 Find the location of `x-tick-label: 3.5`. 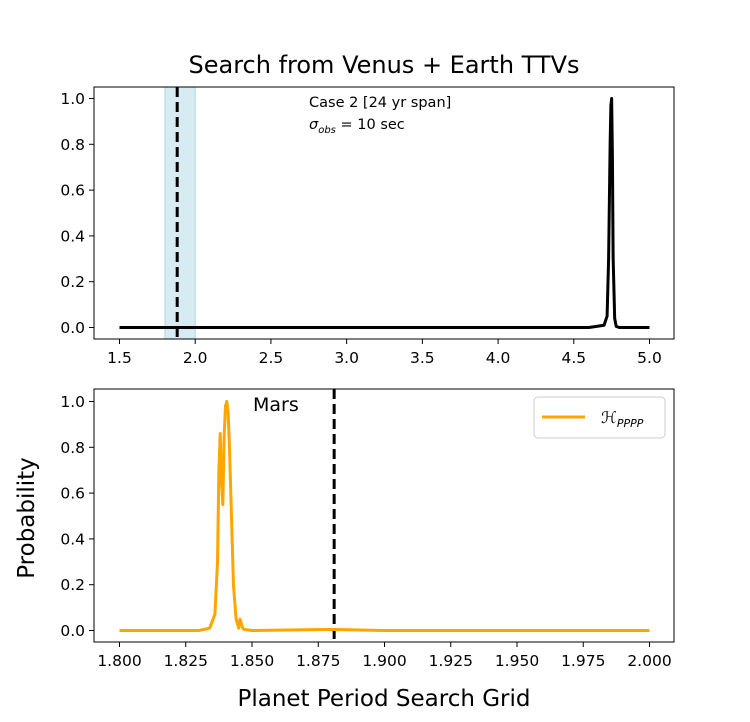

x-tick-label: 3.5 is located at coordinates (422, 358).